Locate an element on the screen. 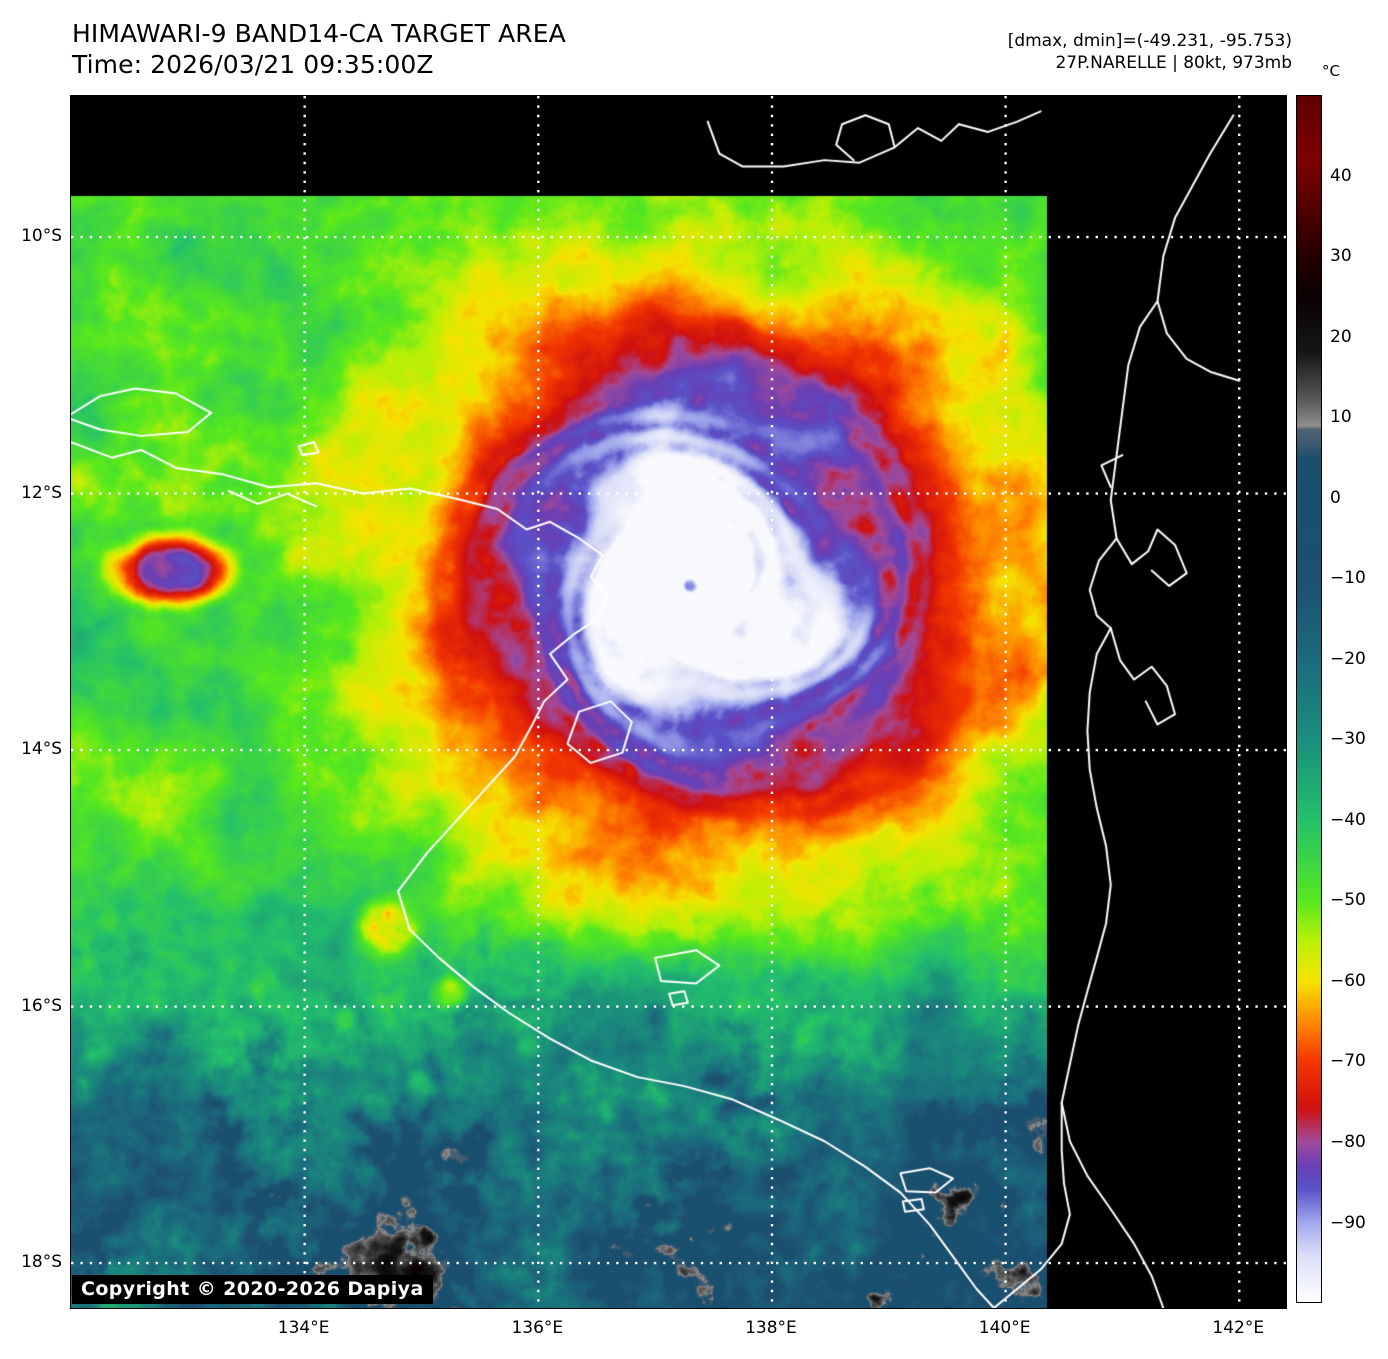 The height and width of the screenshot is (1359, 1388). latitude-tick-label: 18°S is located at coordinates (41, 1262).